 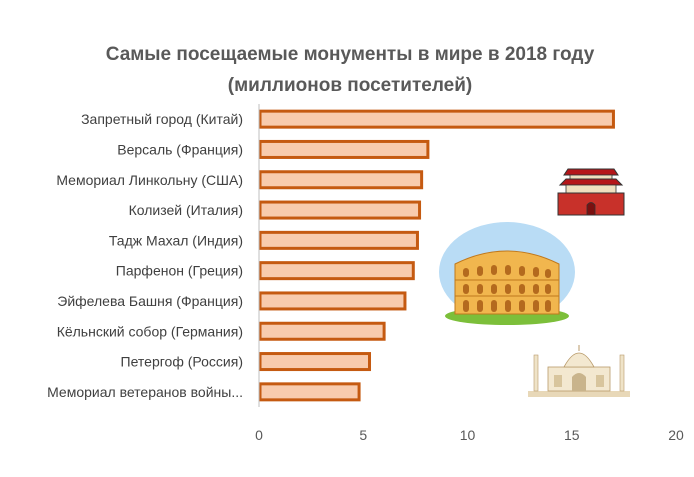 I want to click on chart-subtitle: (миллионов посетителей), so click(x=350, y=85).